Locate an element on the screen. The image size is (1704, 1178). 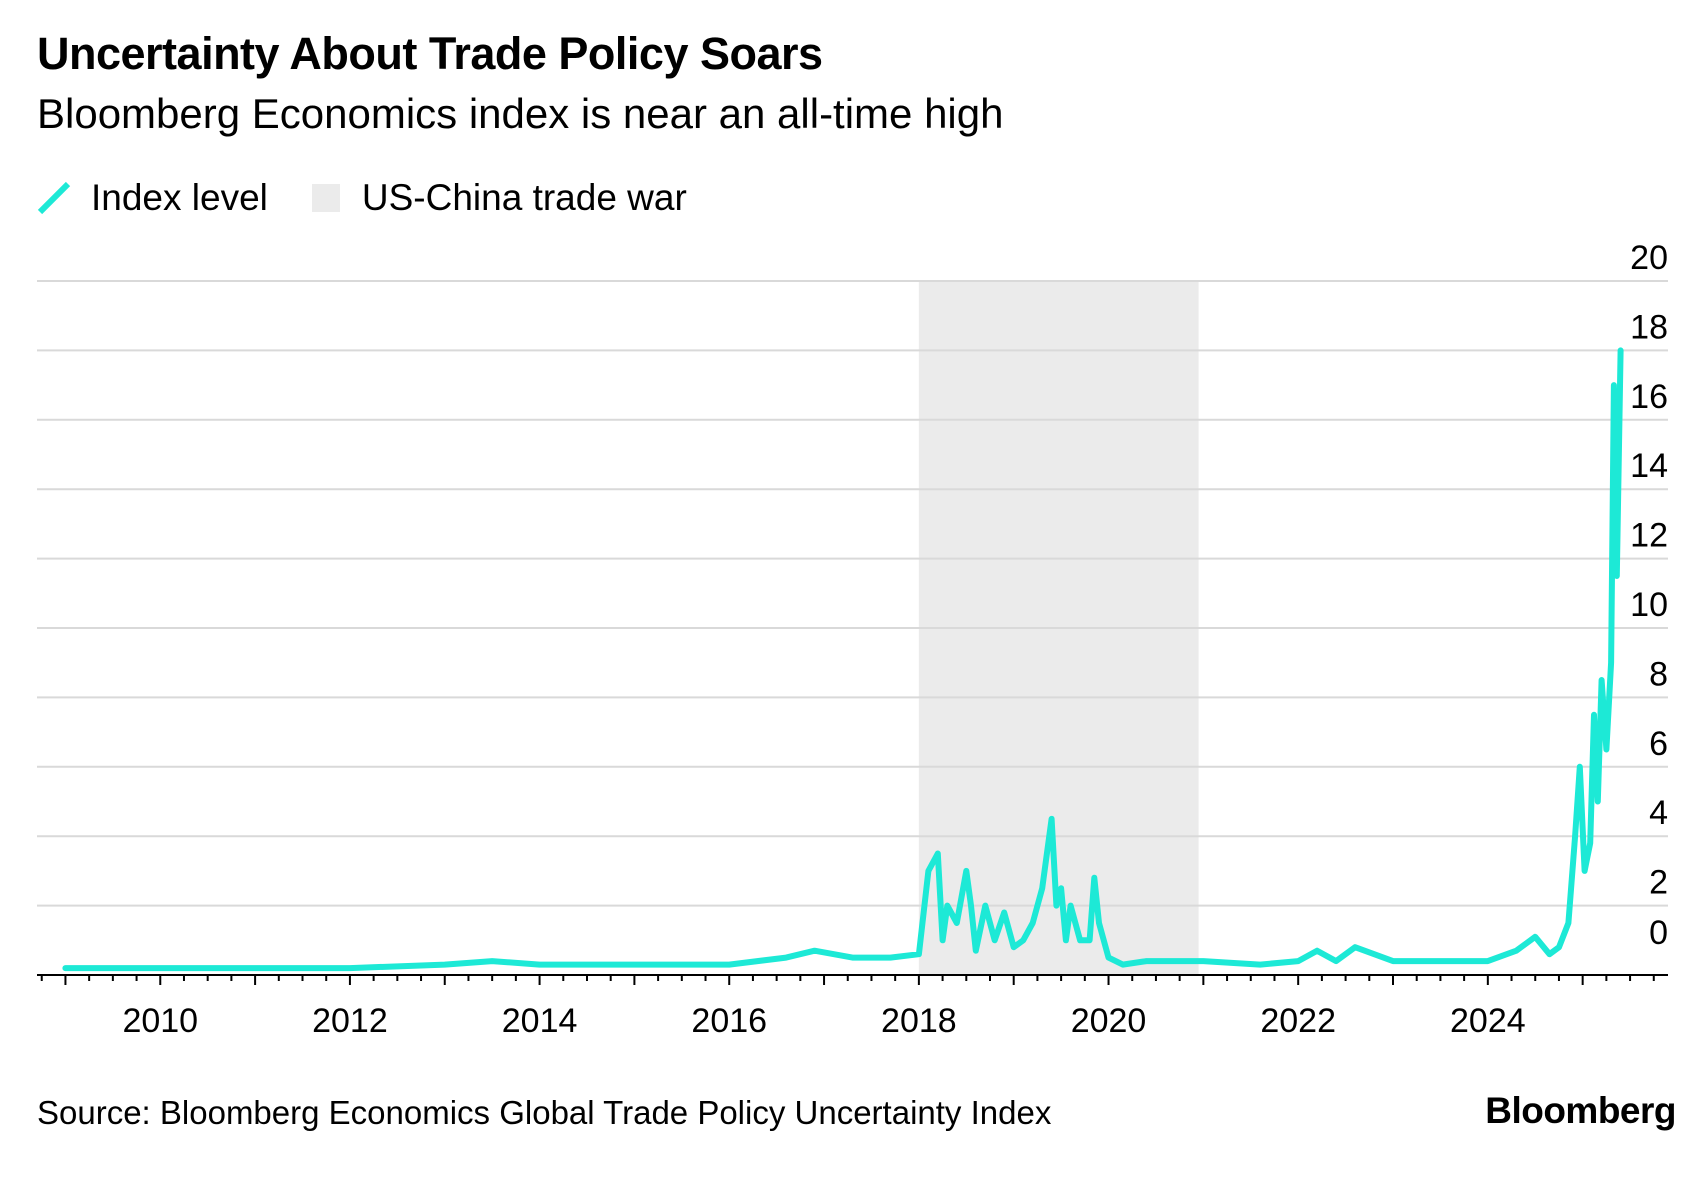
legend-label-trade-war: US-China trade war is located at coordinates (524, 197).